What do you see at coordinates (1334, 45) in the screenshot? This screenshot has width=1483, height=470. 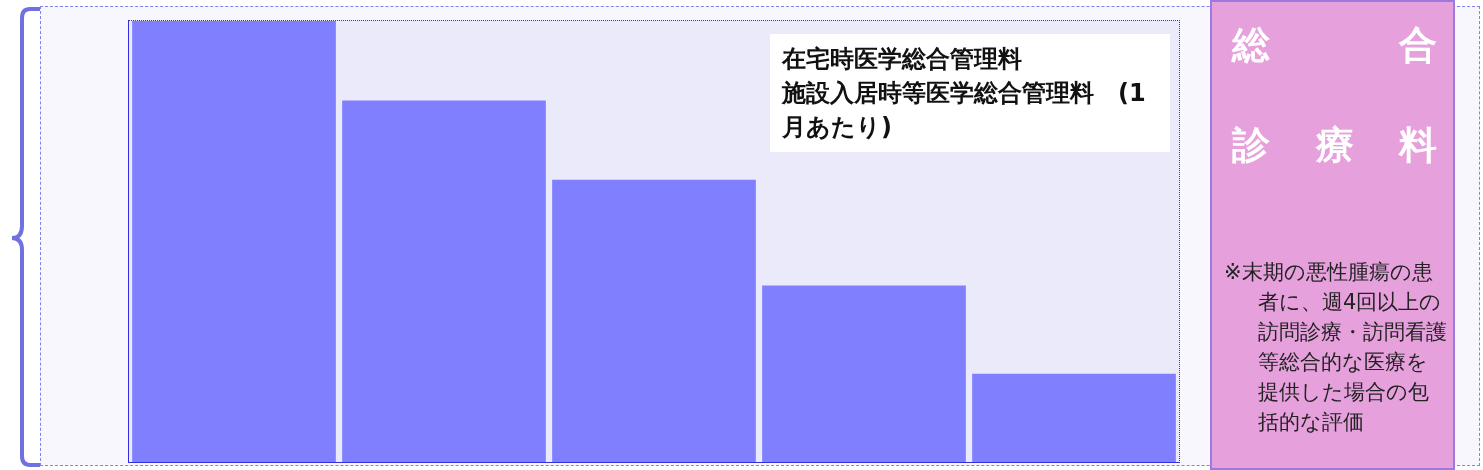 I see `text: 総合` at bounding box center [1334, 45].